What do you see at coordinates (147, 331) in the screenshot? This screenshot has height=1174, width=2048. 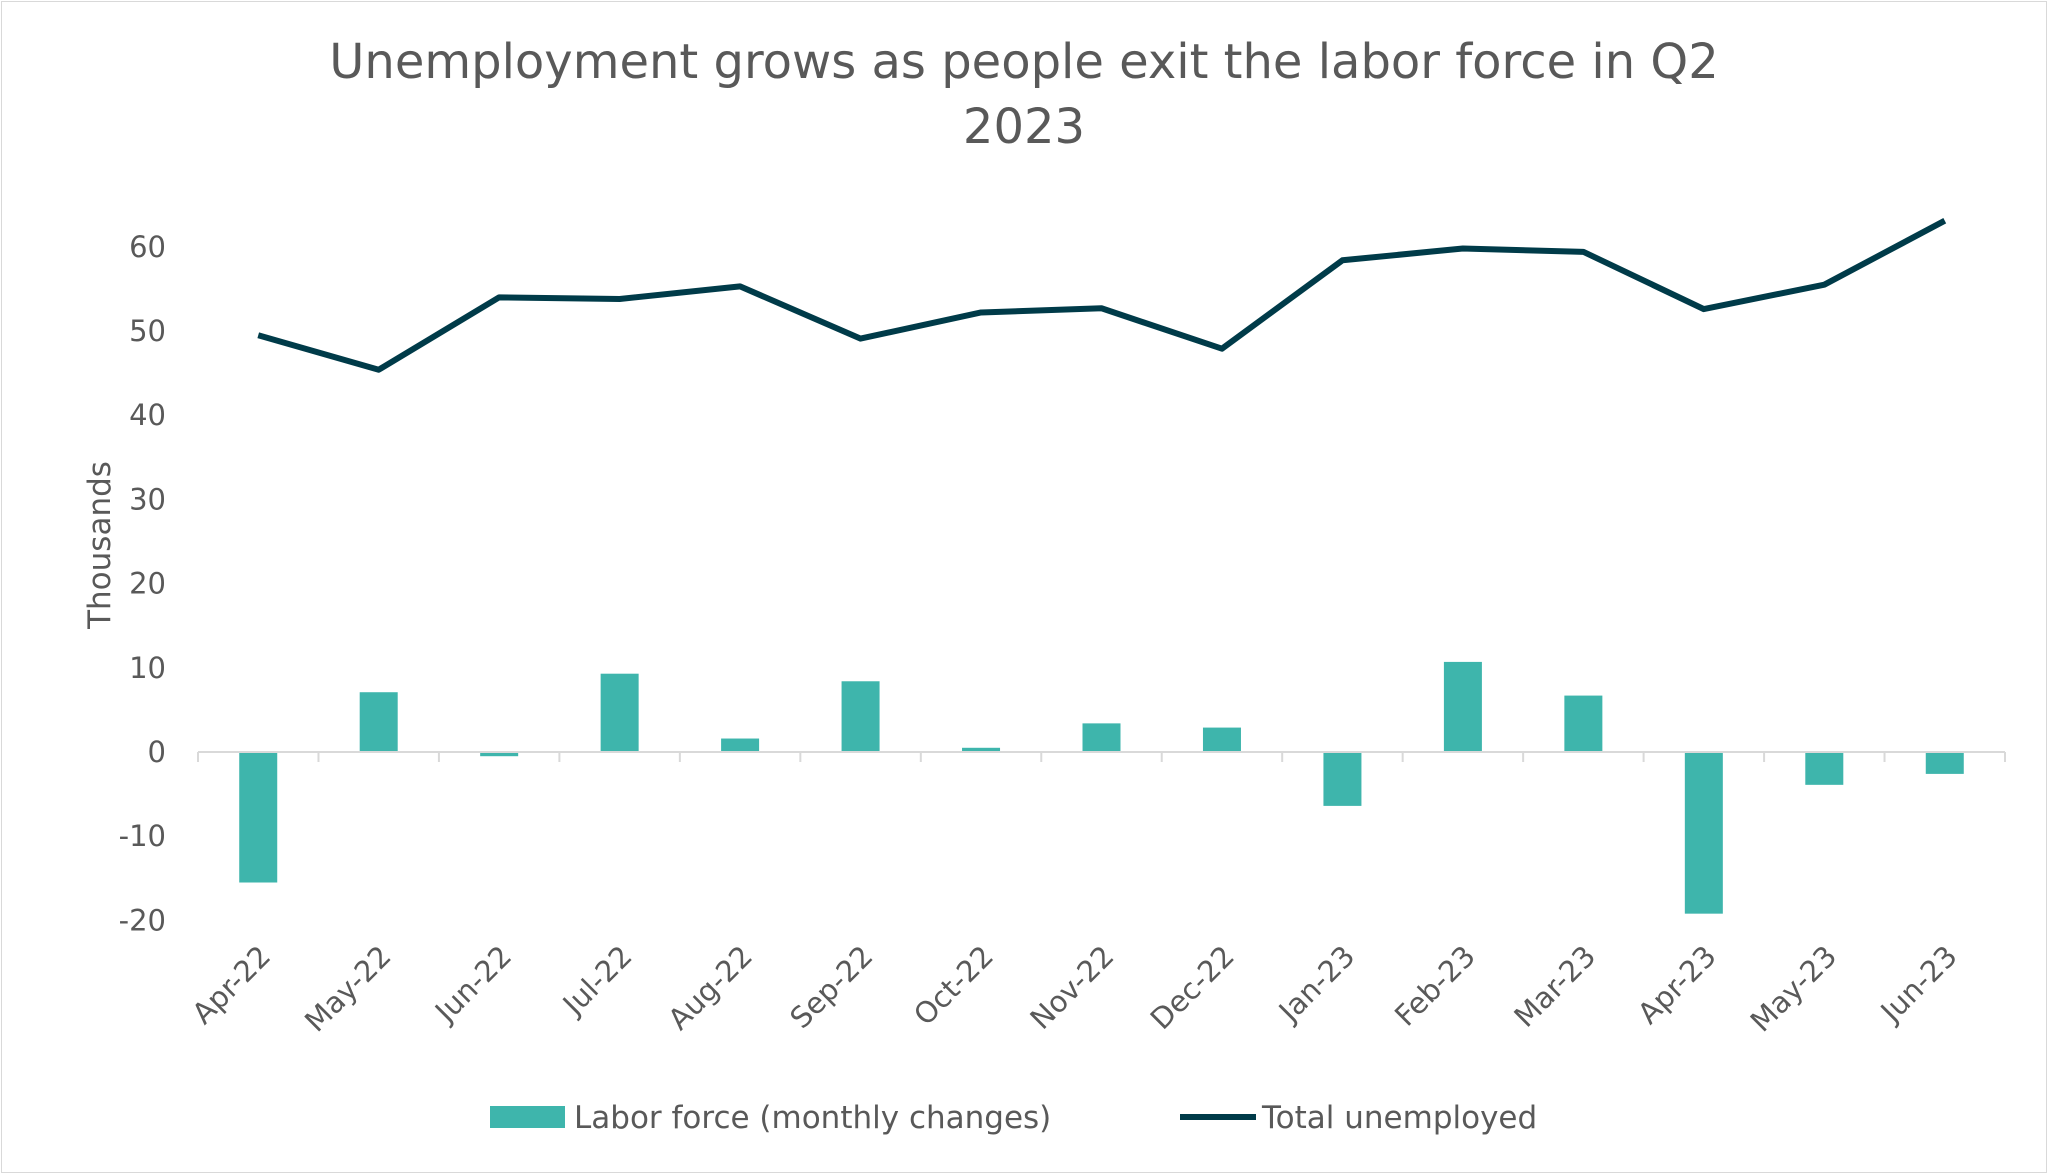 I see `y-tick-label: 50` at bounding box center [147, 331].